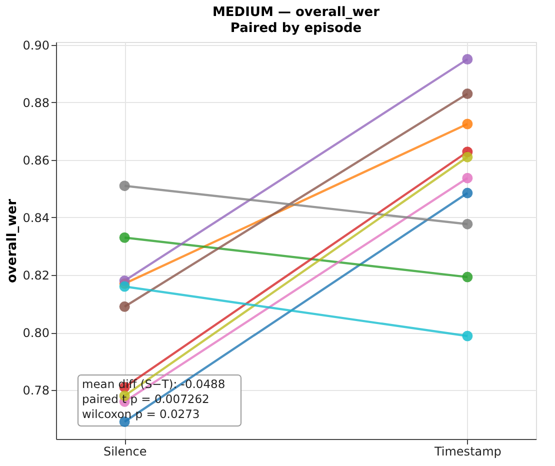  I want to click on y-axis-title: overall_wer, so click(12, 241).